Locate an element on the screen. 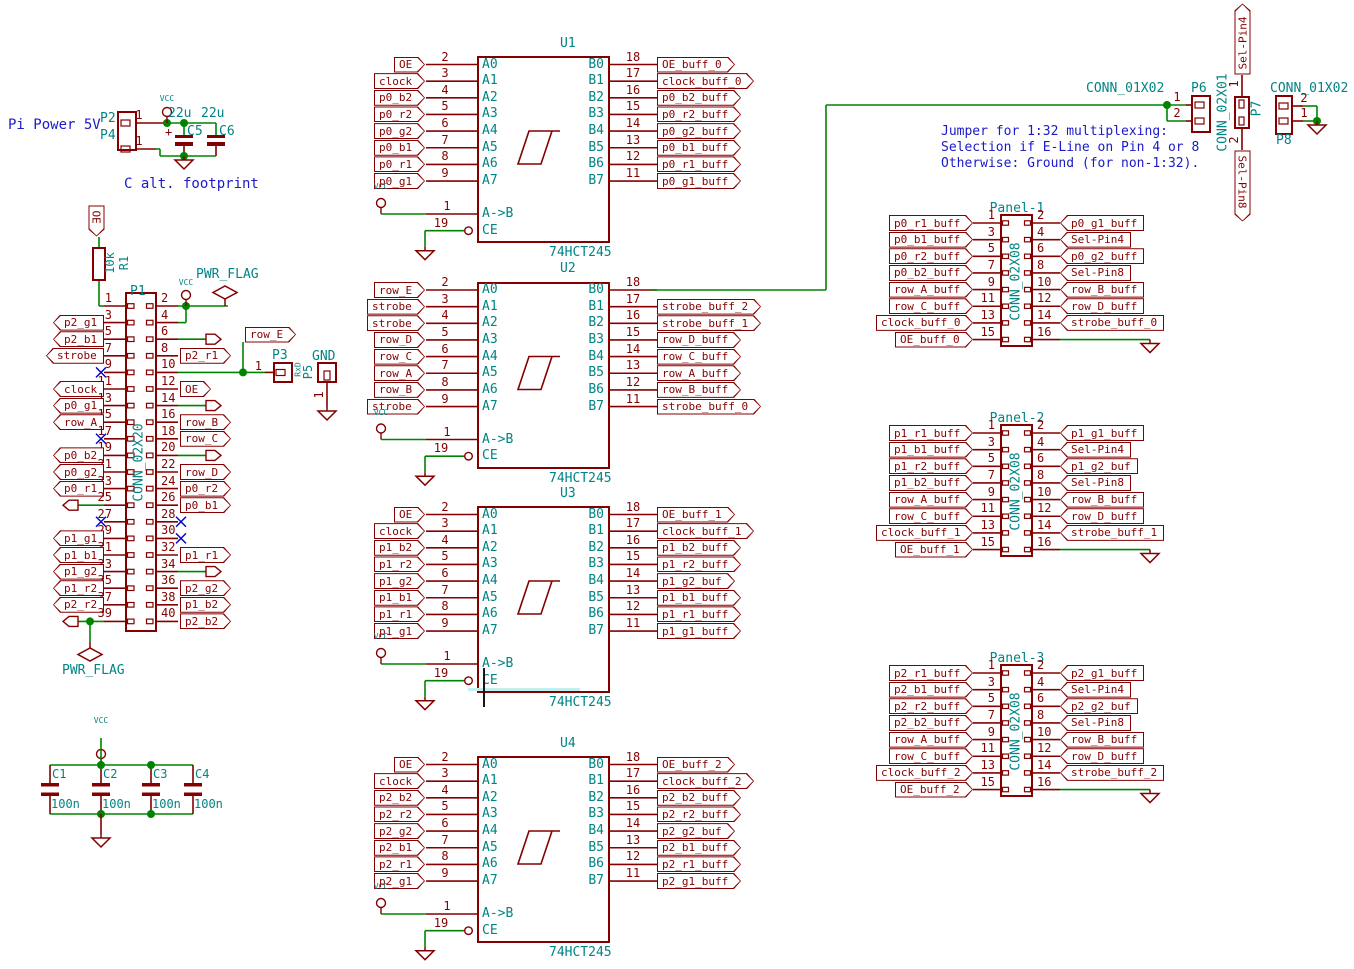 This screenshot has height=969, width=1354. net-label-p2_r1: p2_r1 is located at coordinates (205, 356).